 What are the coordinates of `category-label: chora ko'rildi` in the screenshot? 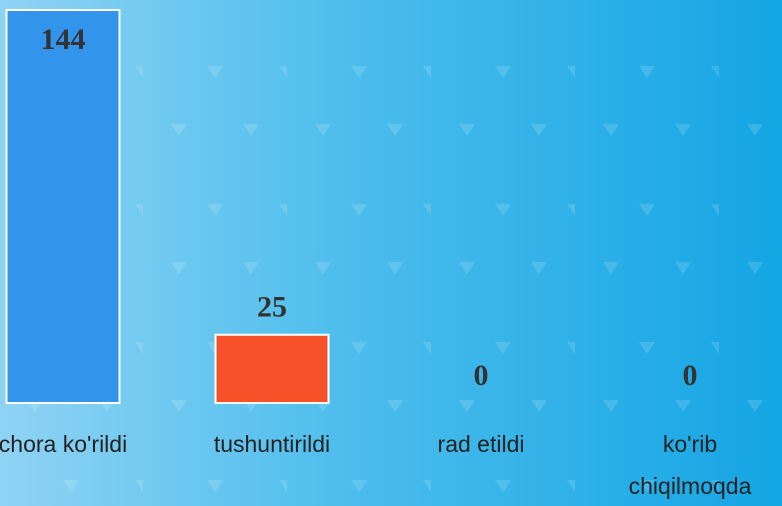 It's located at (64, 444).